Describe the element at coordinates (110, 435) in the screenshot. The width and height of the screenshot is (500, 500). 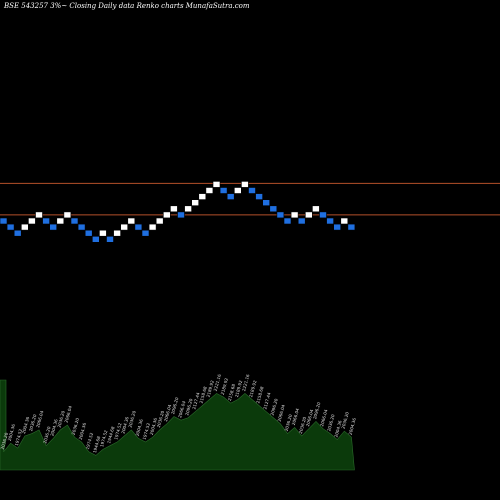
I see `brick-price-label: 1944.68` at that location.